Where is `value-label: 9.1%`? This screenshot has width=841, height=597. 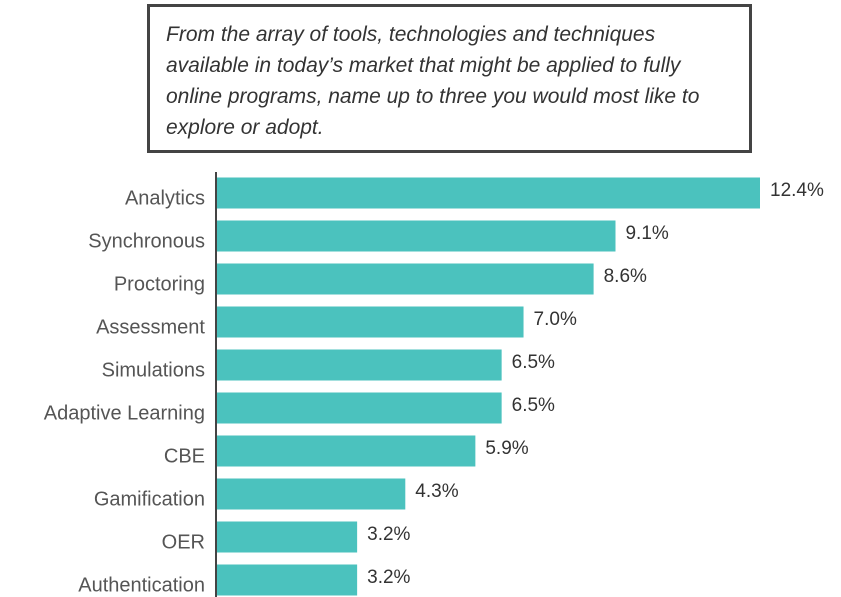 value-label: 9.1% is located at coordinates (646, 233).